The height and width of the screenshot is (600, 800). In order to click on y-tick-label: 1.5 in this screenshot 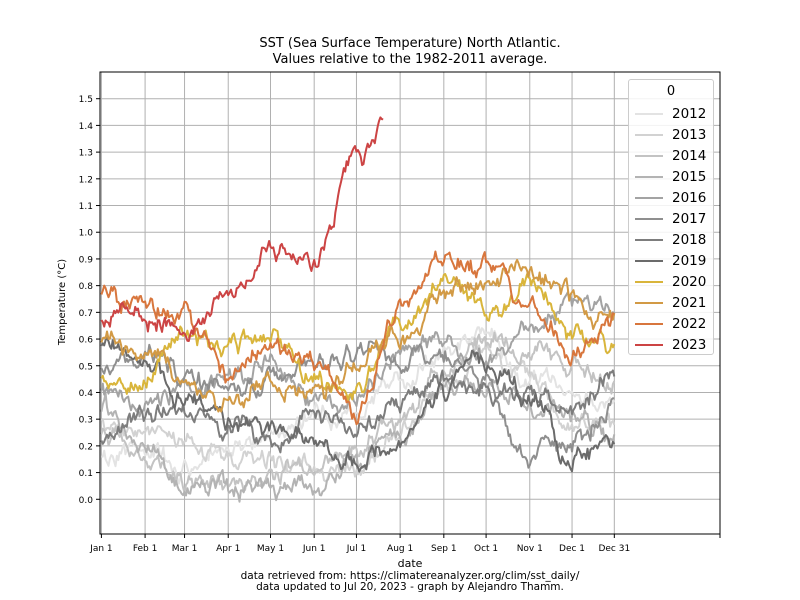, I will do `click(86, 100)`.